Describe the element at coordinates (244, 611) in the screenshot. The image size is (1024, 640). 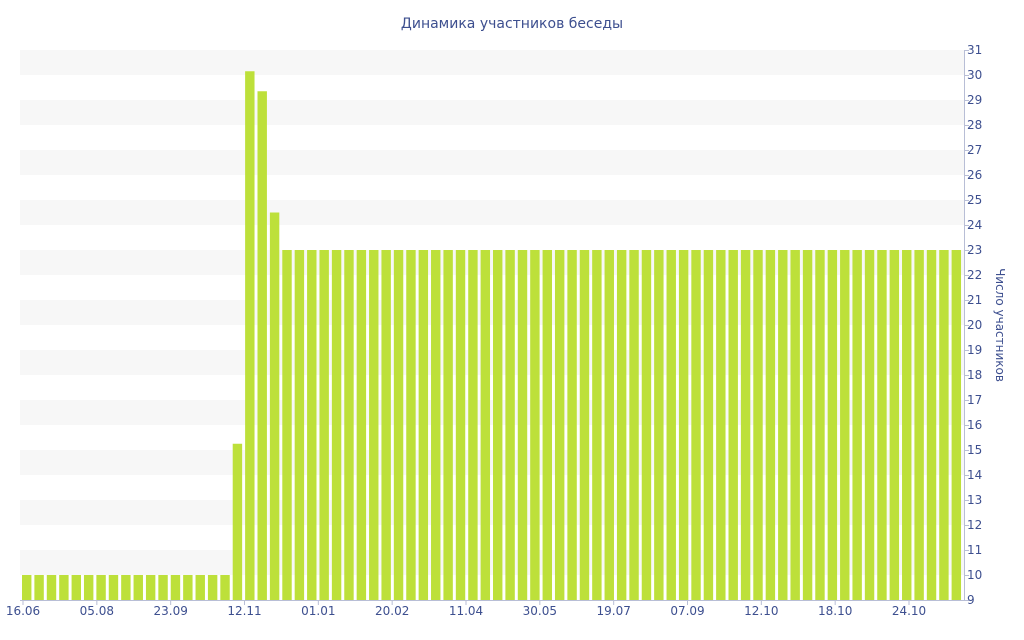
I see `x-tick-label: 12.11` at that location.